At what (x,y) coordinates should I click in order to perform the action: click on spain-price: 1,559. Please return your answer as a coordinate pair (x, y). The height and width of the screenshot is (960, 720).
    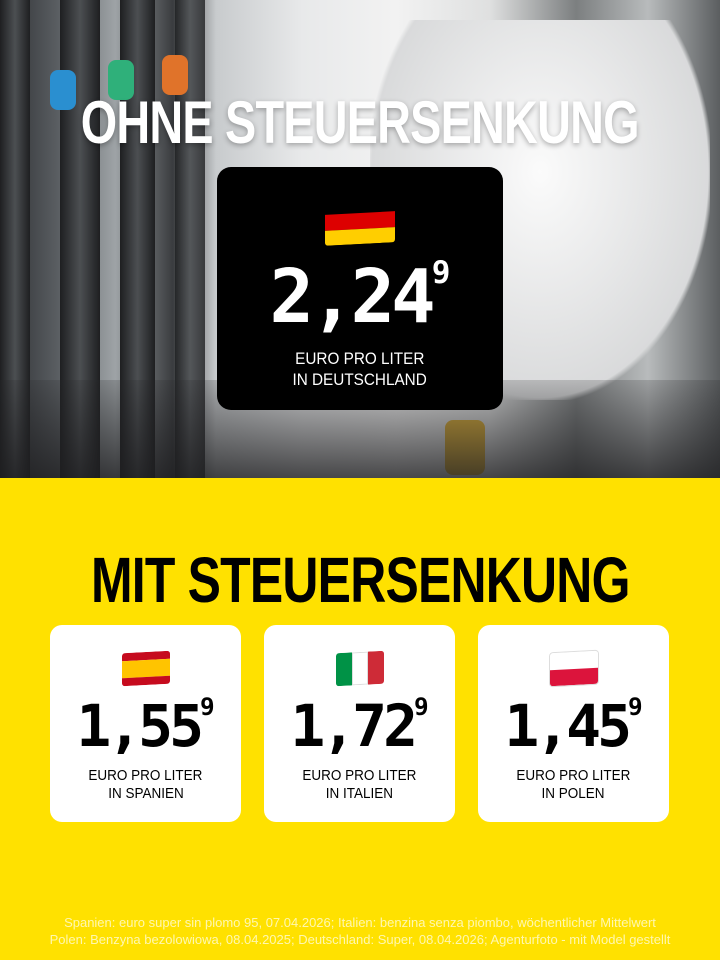
    Looking at the image, I should click on (145, 726).